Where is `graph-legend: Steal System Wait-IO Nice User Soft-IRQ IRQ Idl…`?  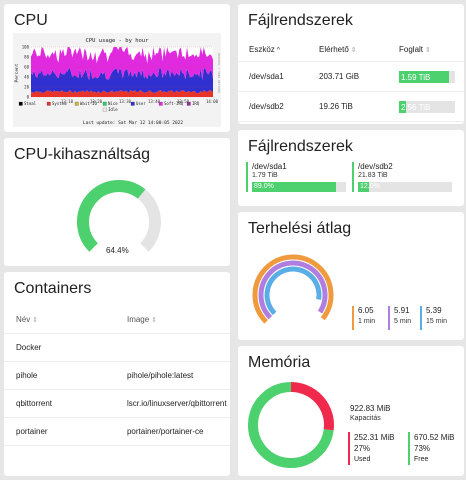 graph-legend: Steal System Wait-IO Nice User Soft-IRQ IRQ Idl… is located at coordinates (109, 106).